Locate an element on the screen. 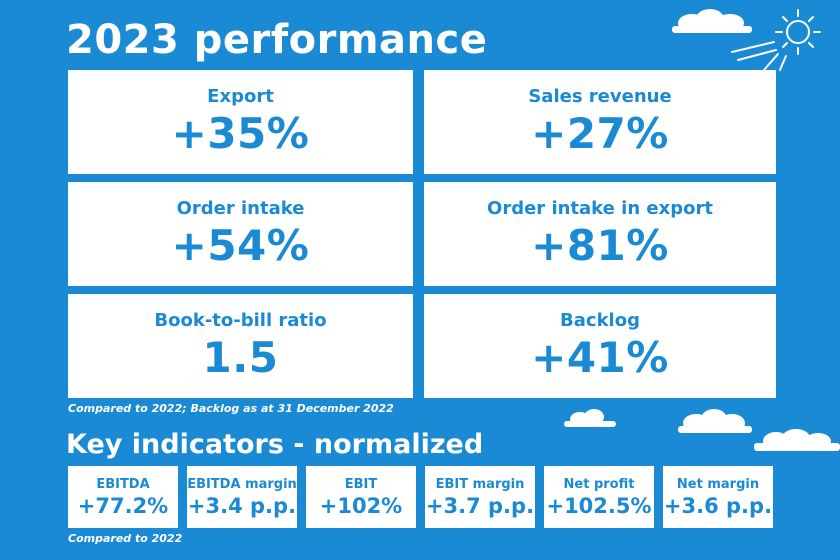  metric-card-backlog: Backlog +41% is located at coordinates (600, 346).